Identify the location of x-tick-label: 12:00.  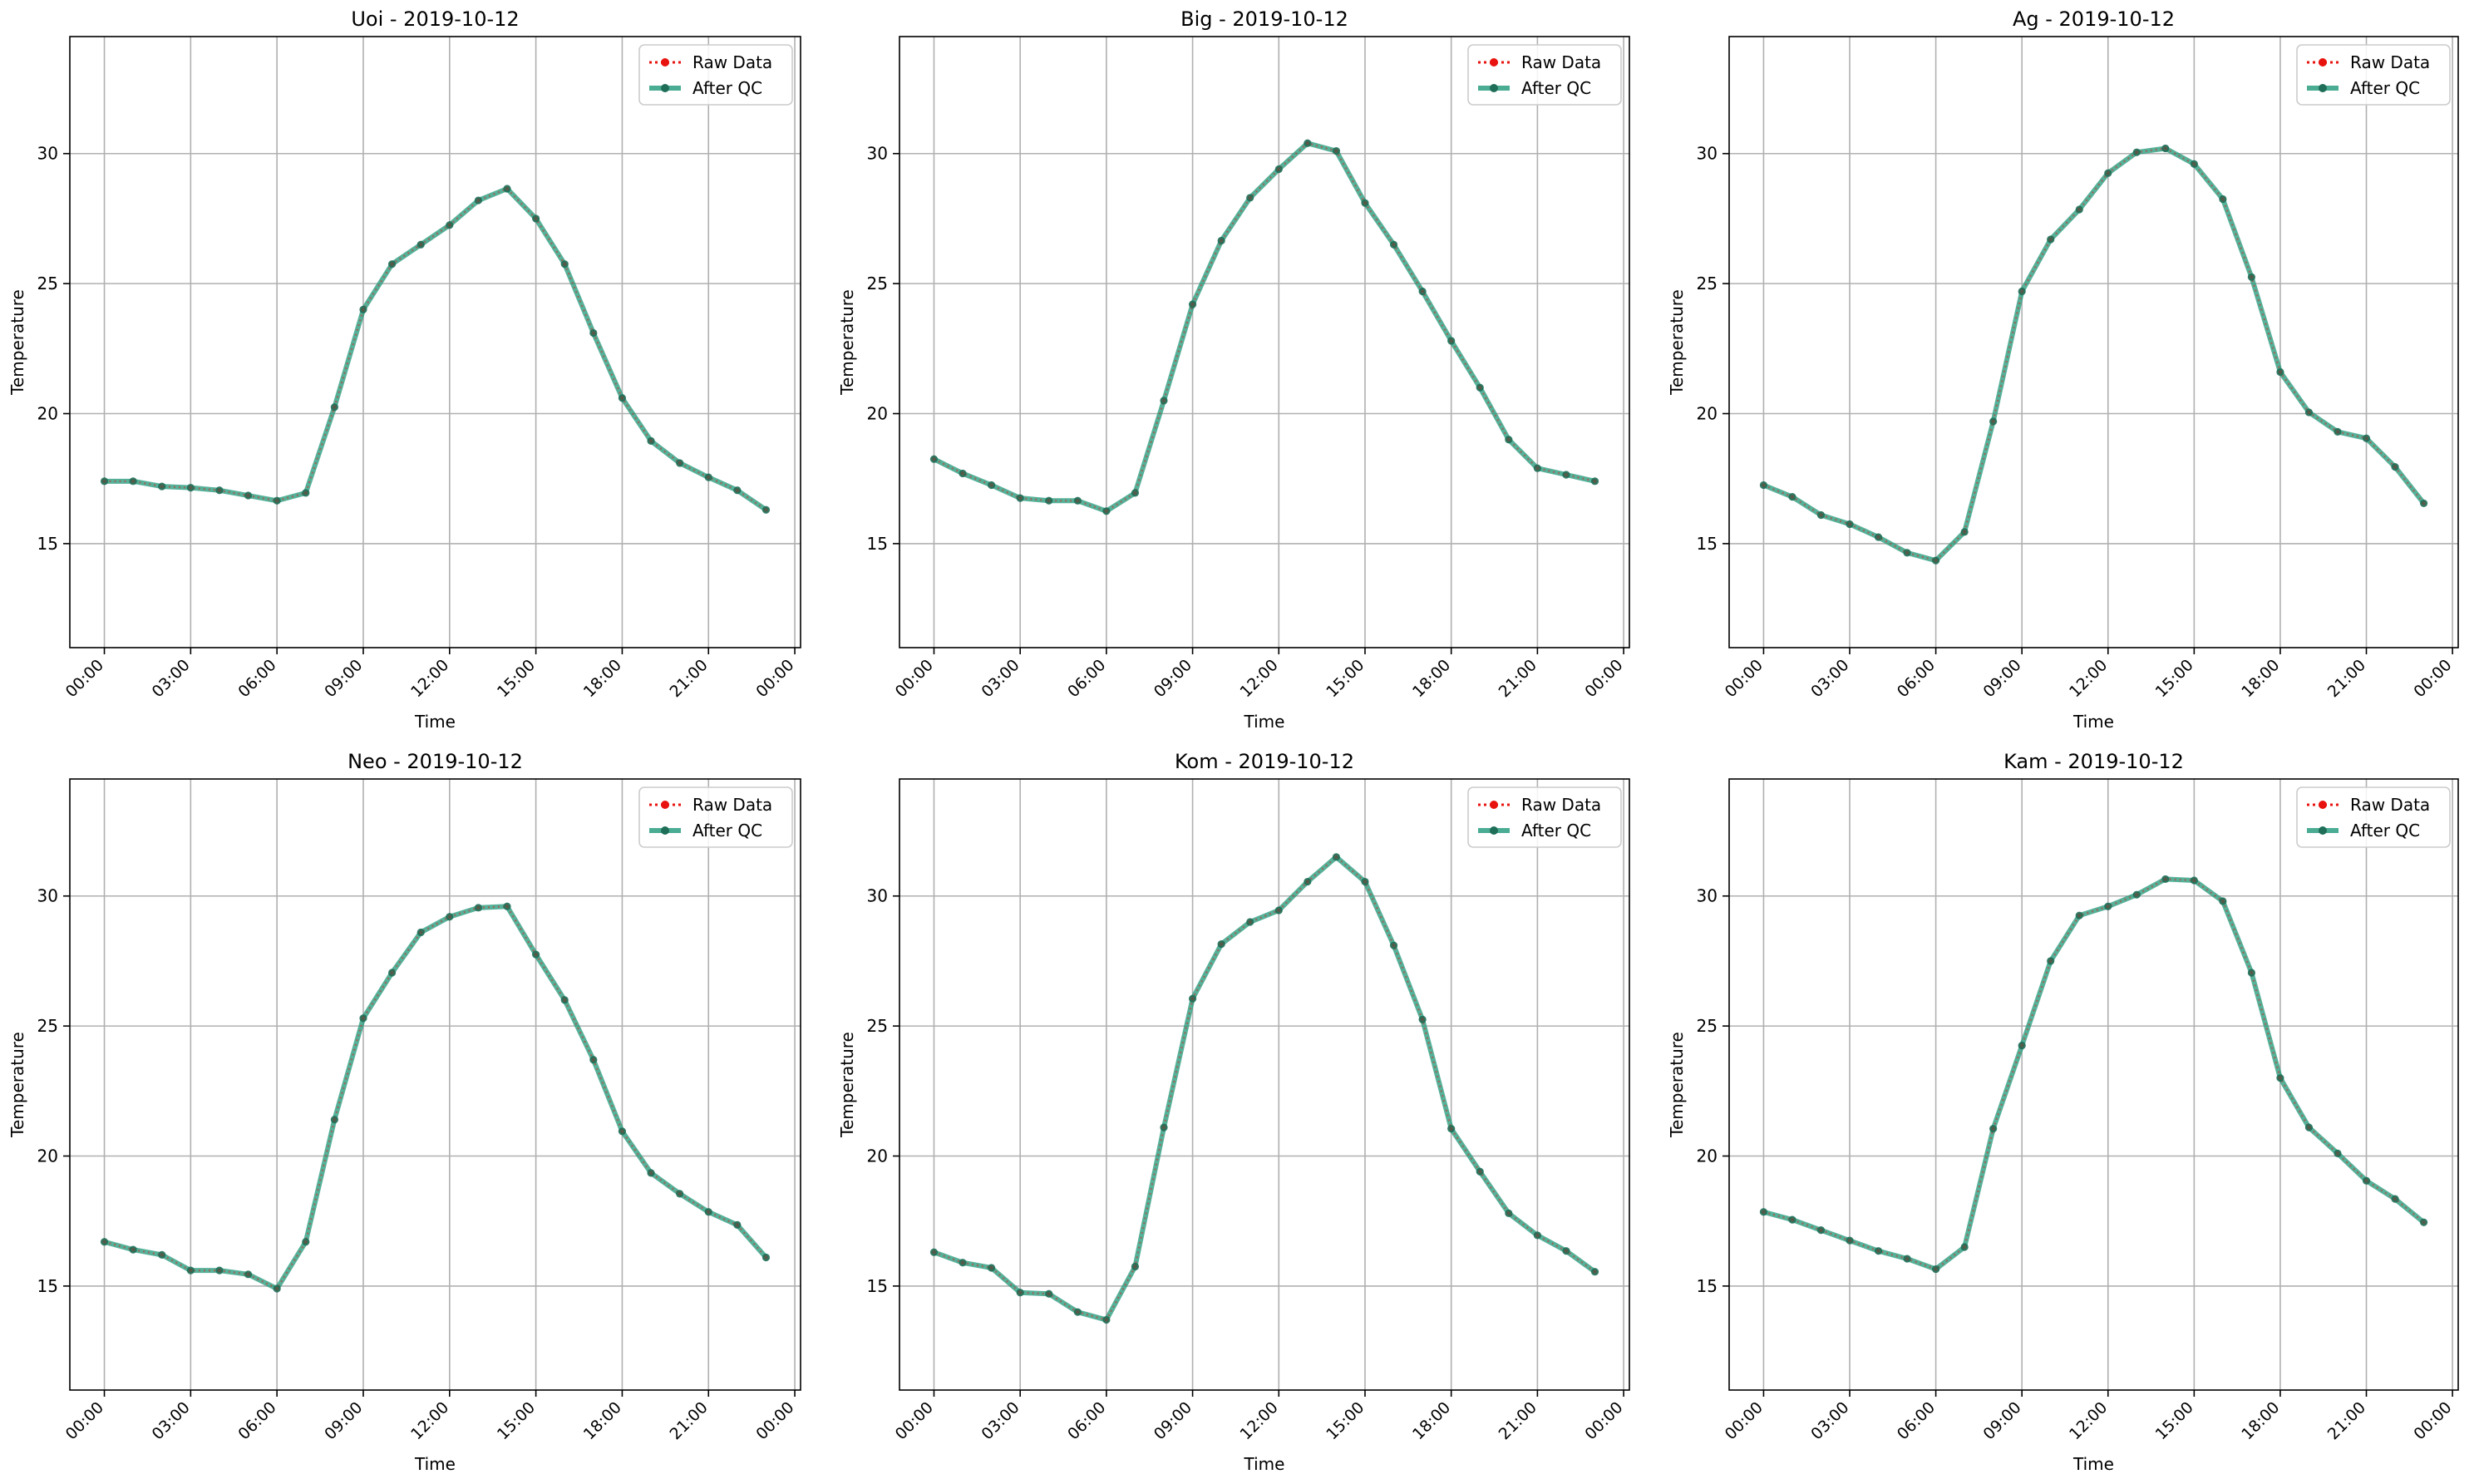
(1260, 1420).